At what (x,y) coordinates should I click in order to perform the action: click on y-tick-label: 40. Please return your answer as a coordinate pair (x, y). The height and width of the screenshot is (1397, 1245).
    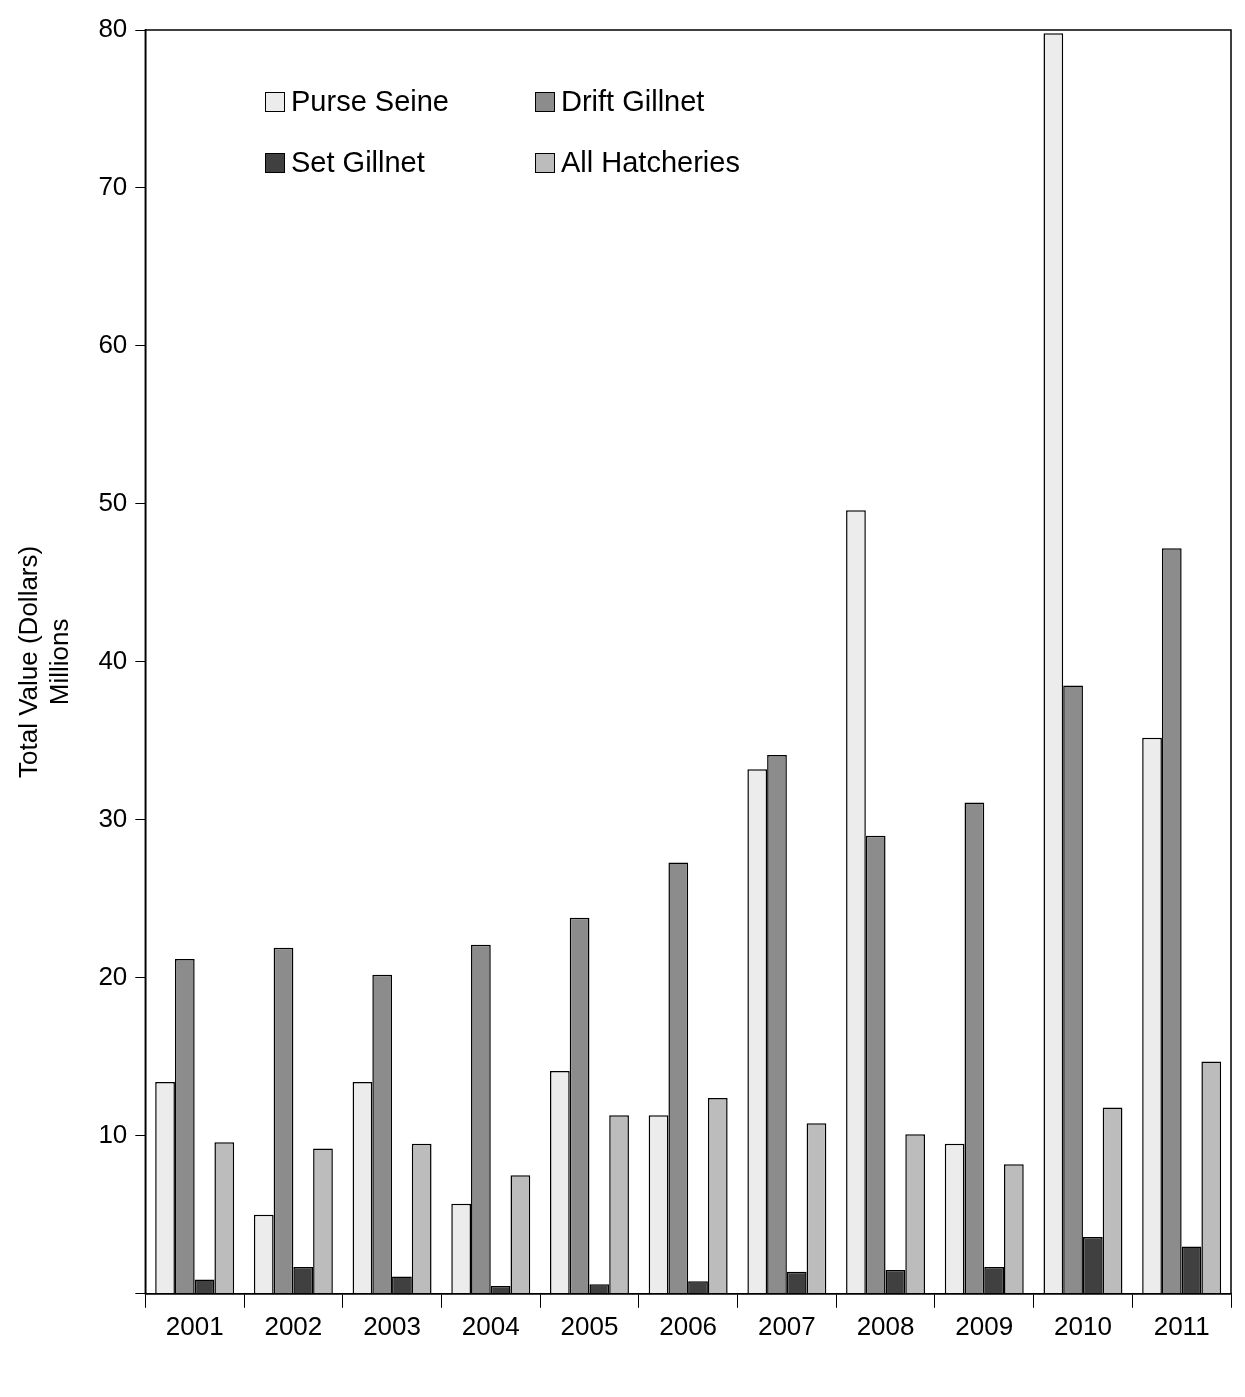
    Looking at the image, I should click on (113, 660).